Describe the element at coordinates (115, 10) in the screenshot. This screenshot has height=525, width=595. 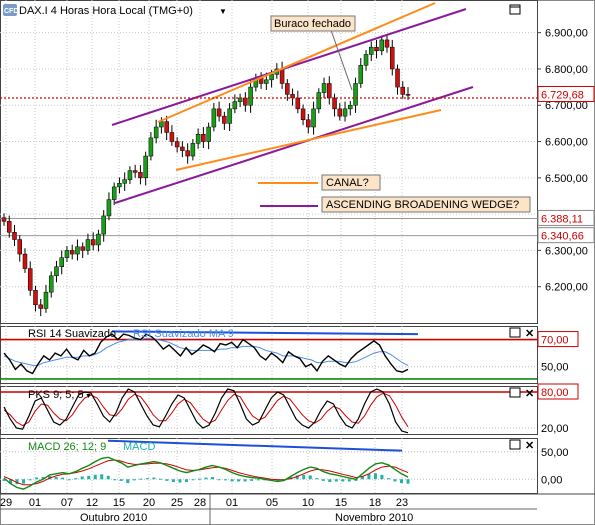
I see `chart-header: CFD DAX.I 4 Horas Hora Local (TMG+0) ▼` at that location.